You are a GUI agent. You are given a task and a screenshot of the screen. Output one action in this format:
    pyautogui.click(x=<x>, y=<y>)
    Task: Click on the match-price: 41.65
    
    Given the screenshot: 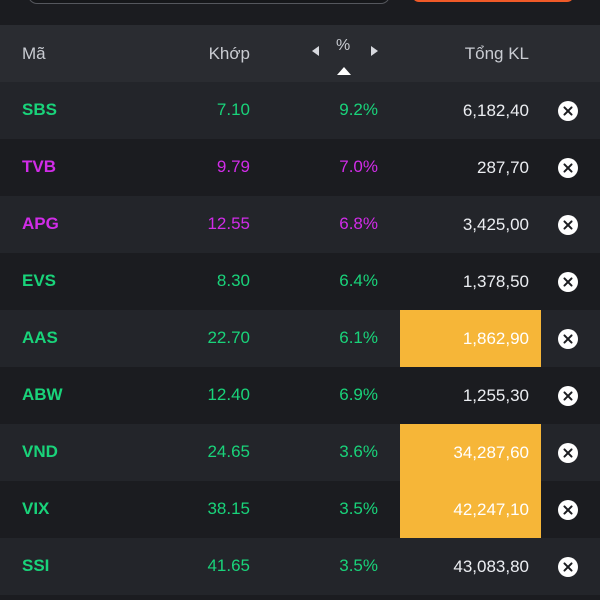 What is the action you would take?
    pyautogui.click(x=228, y=565)
    